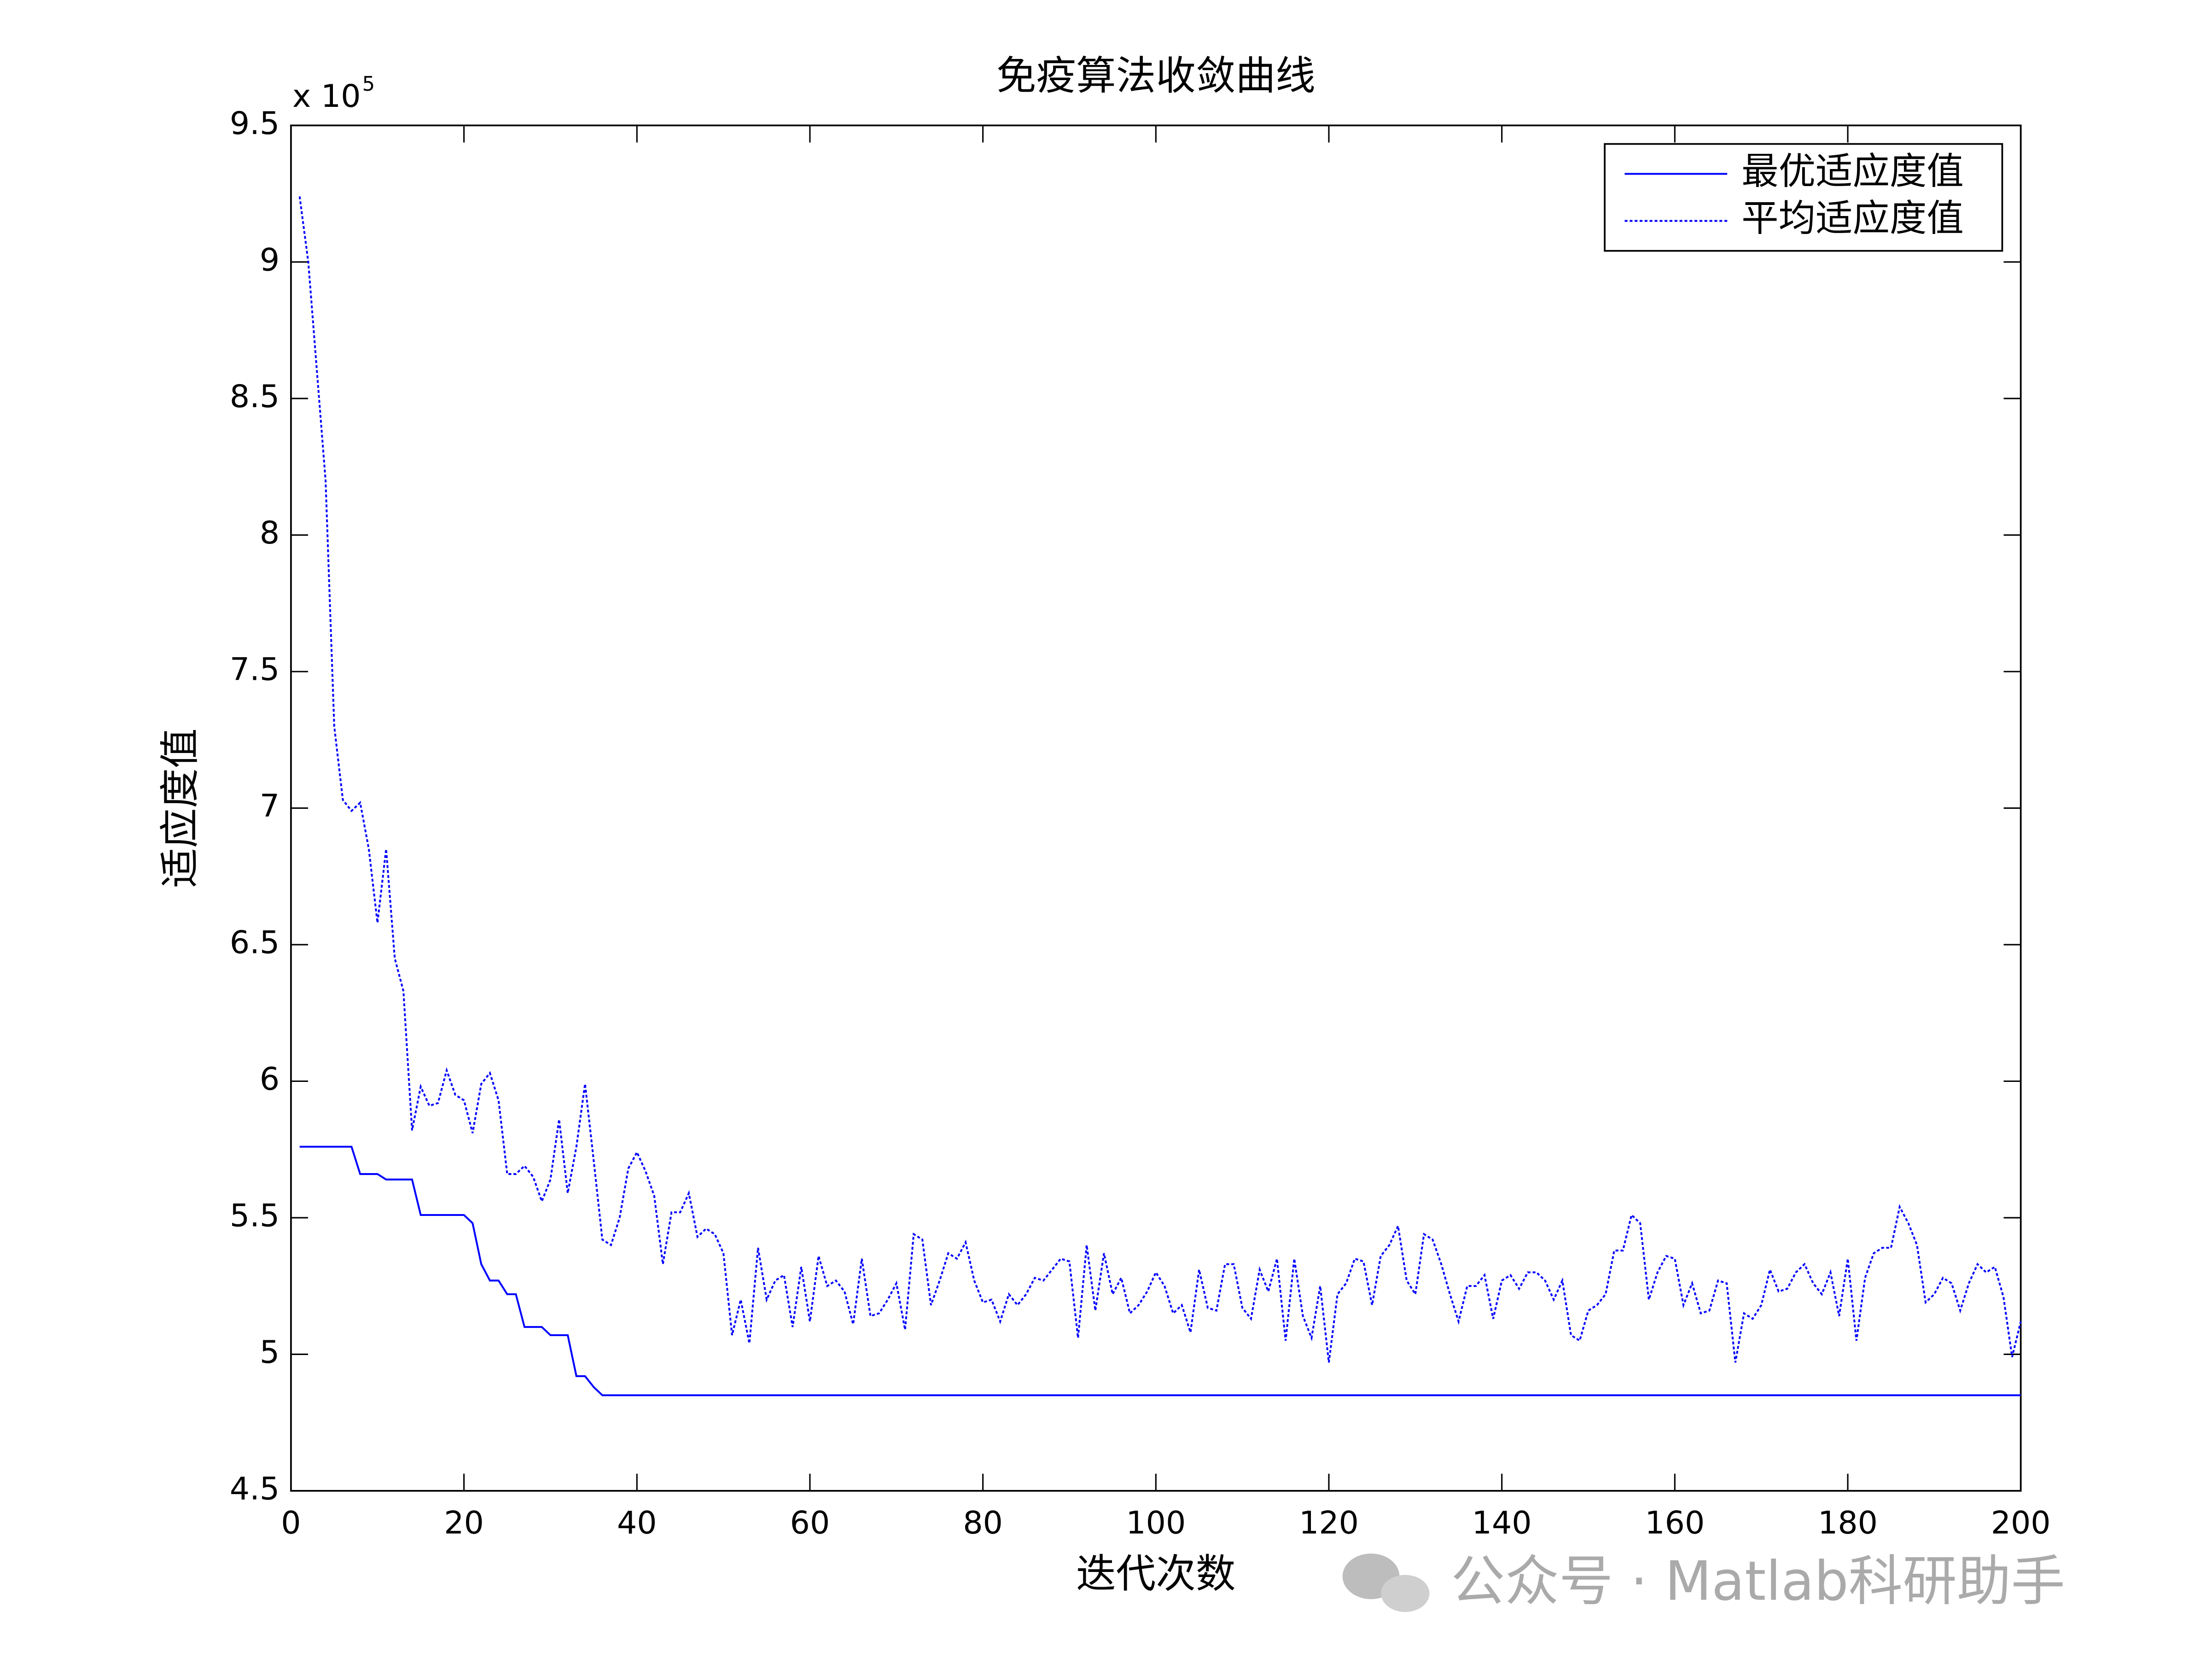 This screenshot has height=1659, width=2212. I want to click on y-multiplier: x 10, so click(327, 96).